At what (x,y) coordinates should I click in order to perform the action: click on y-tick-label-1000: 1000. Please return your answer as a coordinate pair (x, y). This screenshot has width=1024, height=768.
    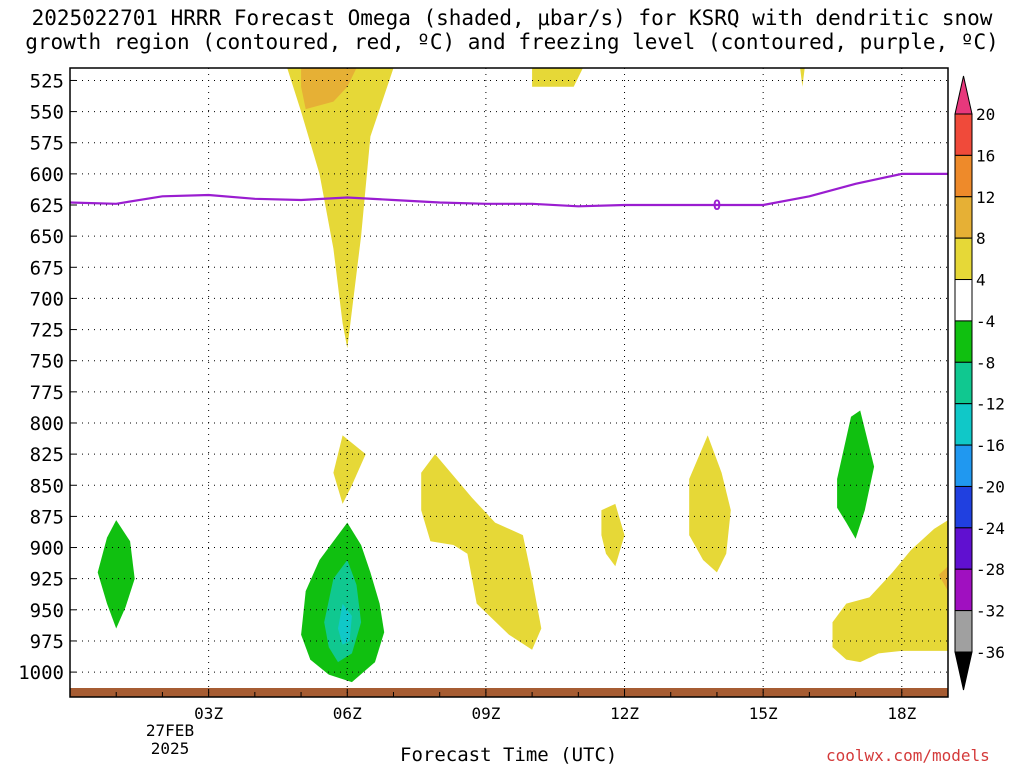
    Looking at the image, I should click on (41, 673).